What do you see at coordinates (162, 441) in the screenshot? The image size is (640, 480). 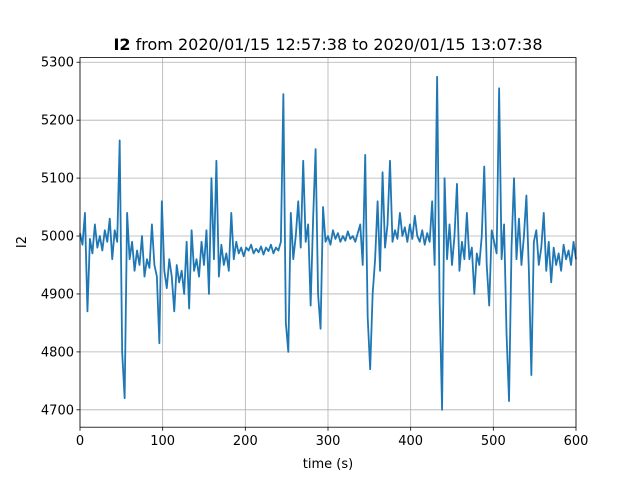 I see `x-tick-label: 100` at bounding box center [162, 441].